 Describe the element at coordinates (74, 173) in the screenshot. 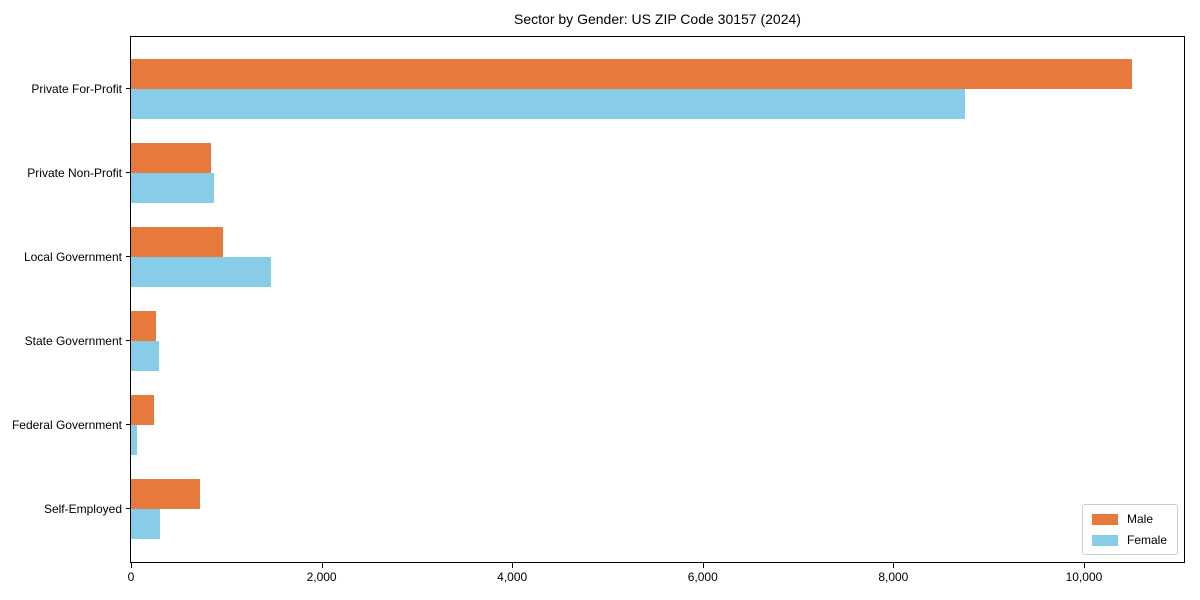

I see `y-axis-label-private-non-profit: Private Non-Profit` at that location.